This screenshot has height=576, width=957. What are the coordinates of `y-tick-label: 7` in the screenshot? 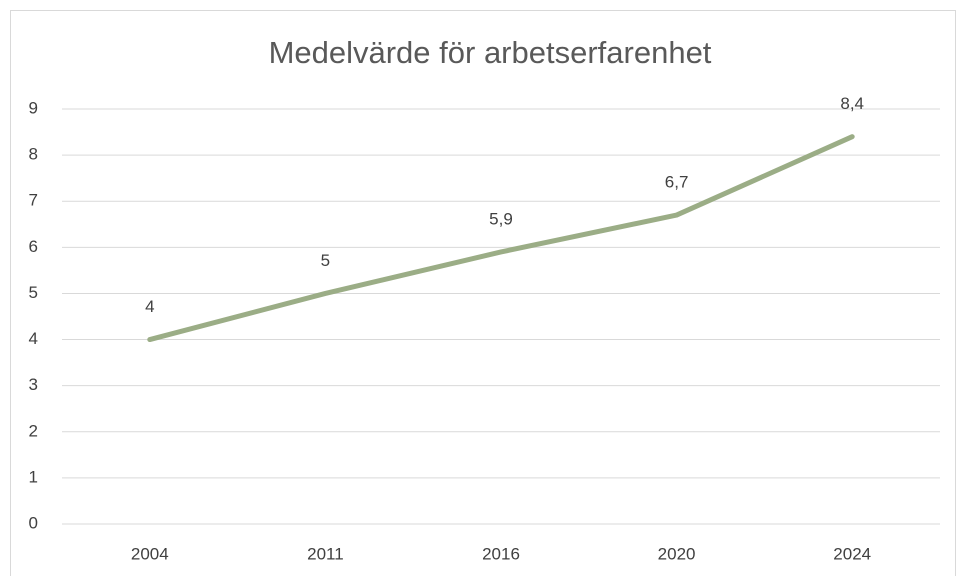 It's located at (33, 200).